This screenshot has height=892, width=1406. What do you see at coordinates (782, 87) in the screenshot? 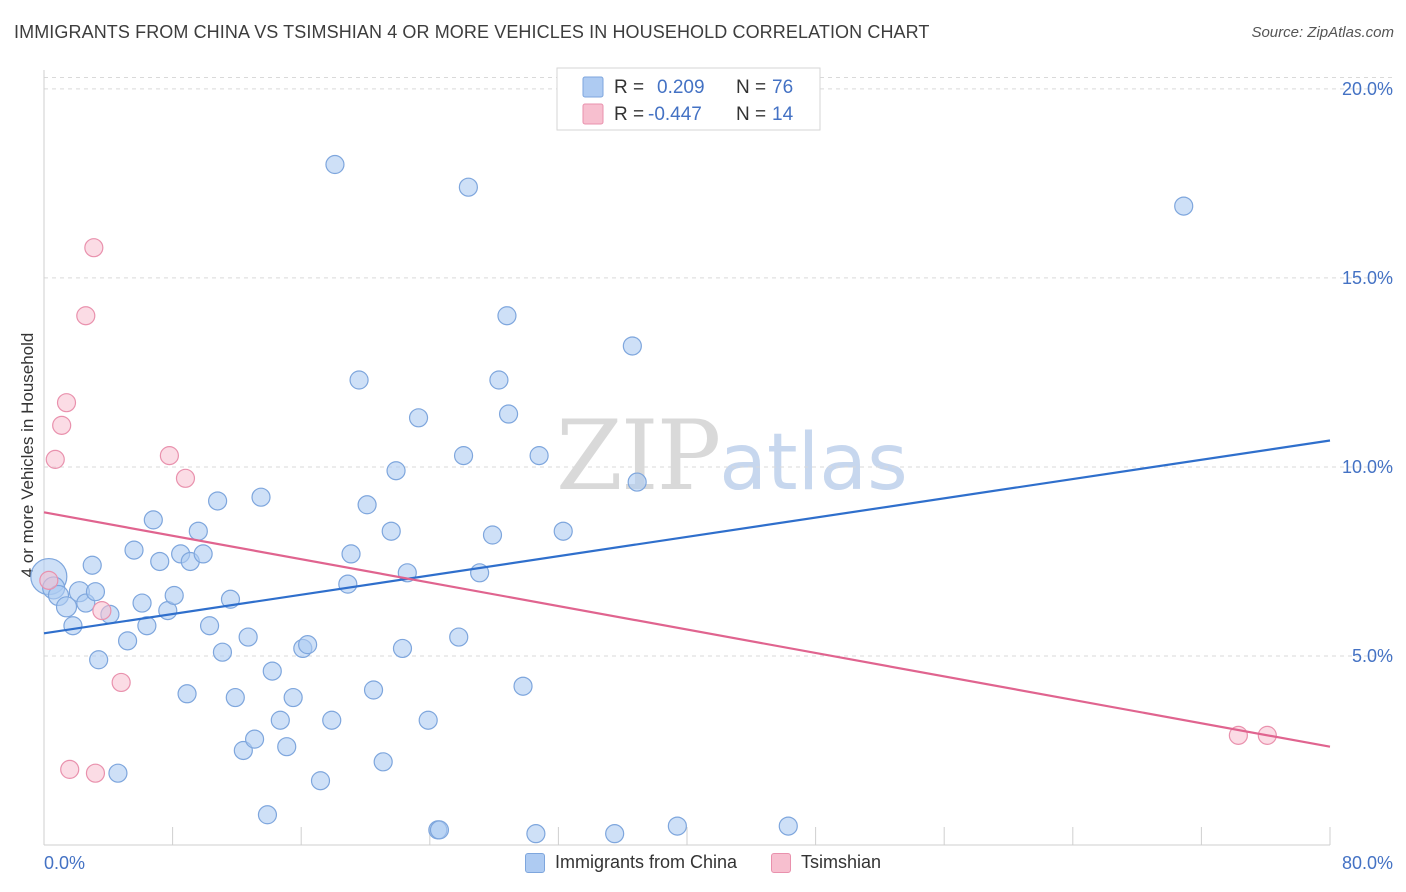
I see `legend-n-value-china: 76` at bounding box center [782, 87].